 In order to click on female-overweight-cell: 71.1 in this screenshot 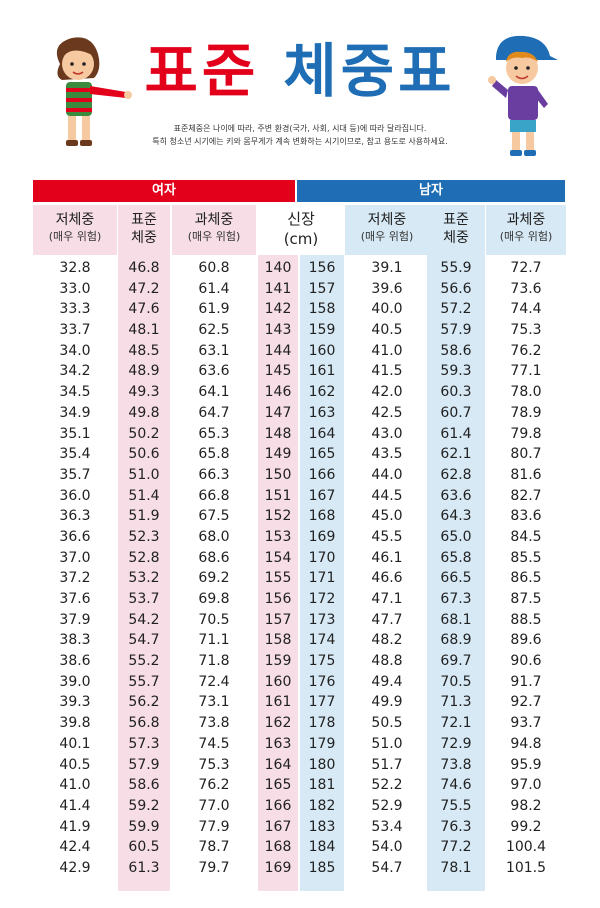, I will do `click(214, 640)`.